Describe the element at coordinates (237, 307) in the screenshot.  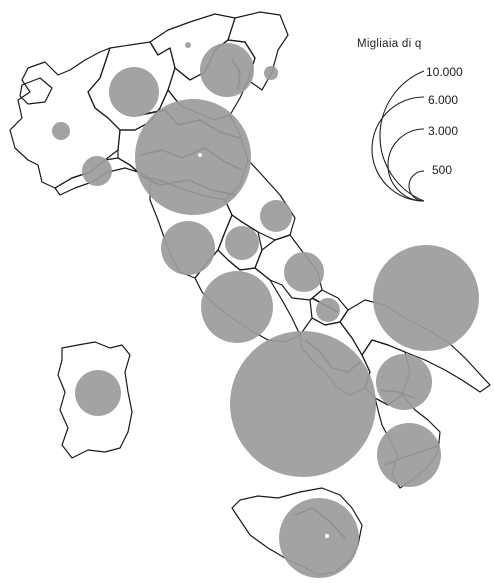
I see `bubble-toscana-sud` at that location.